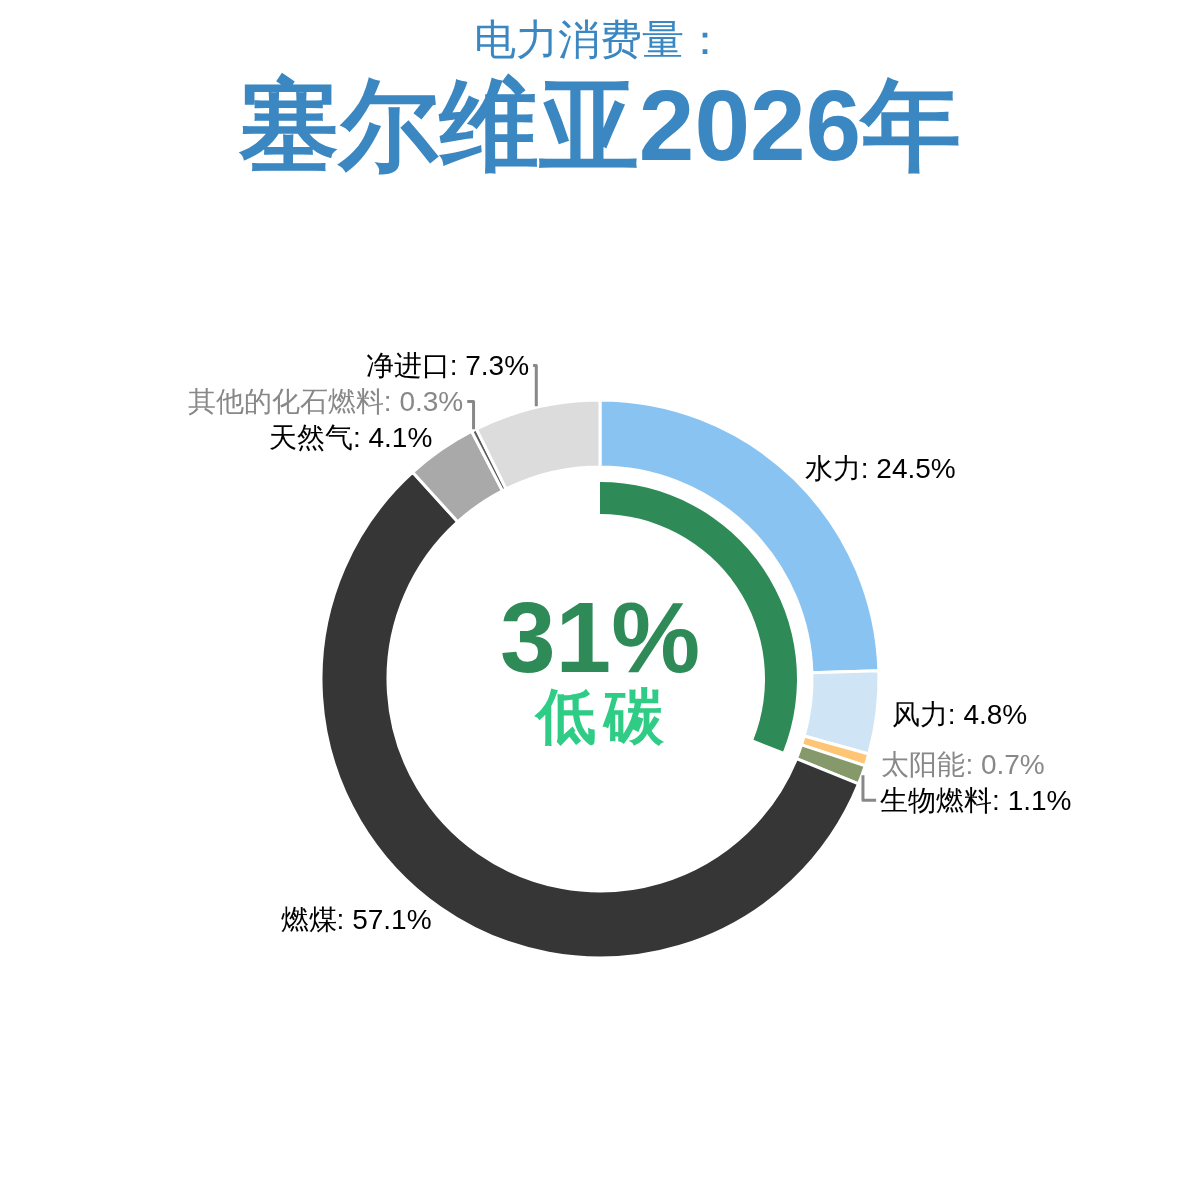 This screenshot has height=1200, width=1200. I want to click on slice-label: 净进口: 7.3%, so click(447, 366).